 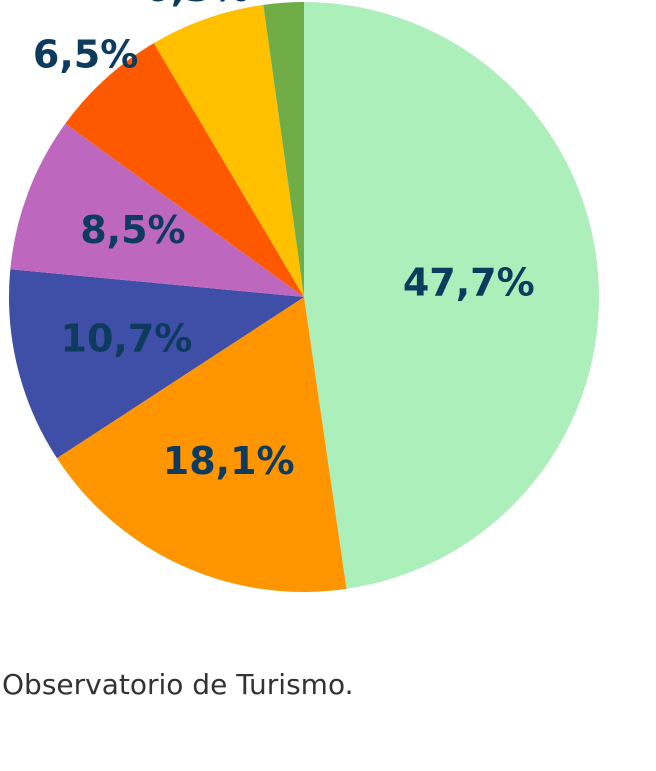 I want to click on value-label: 8,5%, so click(x=132, y=230).